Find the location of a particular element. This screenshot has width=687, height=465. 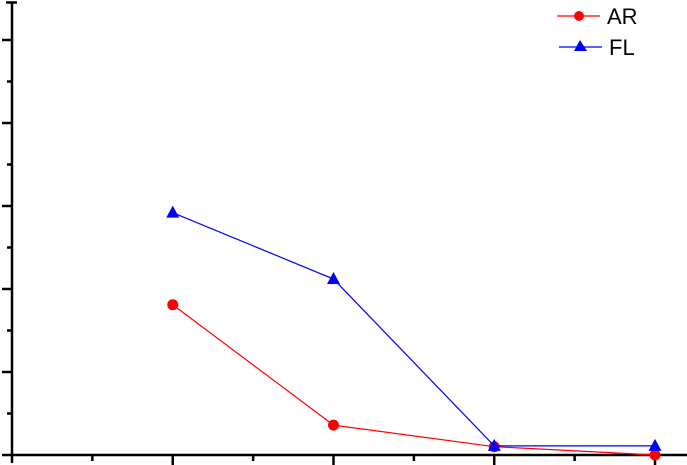

legend-label-fl: FL is located at coordinates (622, 47).